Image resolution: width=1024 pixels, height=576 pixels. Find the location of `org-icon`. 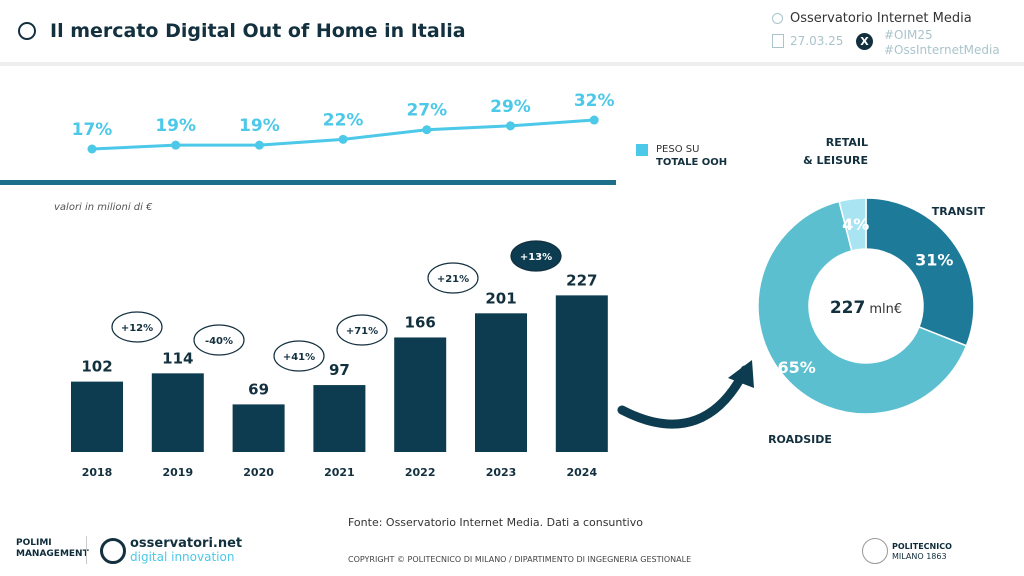

org-icon is located at coordinates (777, 18).